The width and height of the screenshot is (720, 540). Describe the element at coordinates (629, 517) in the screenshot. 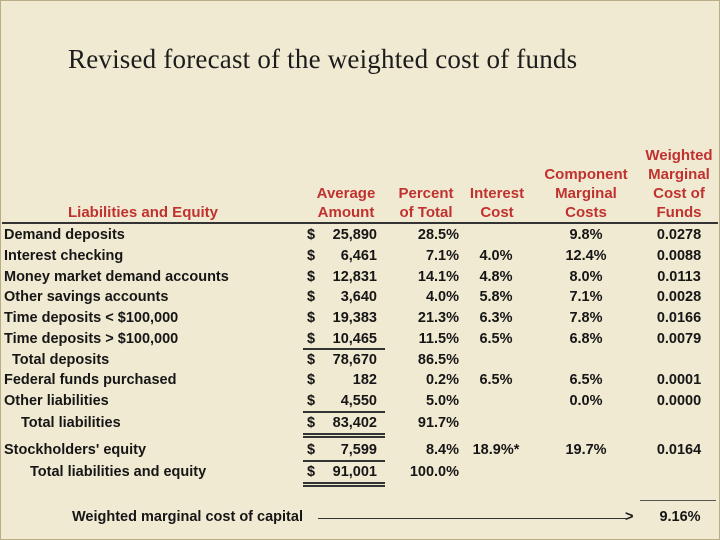

I see `wmc-arrow: >` at that location.